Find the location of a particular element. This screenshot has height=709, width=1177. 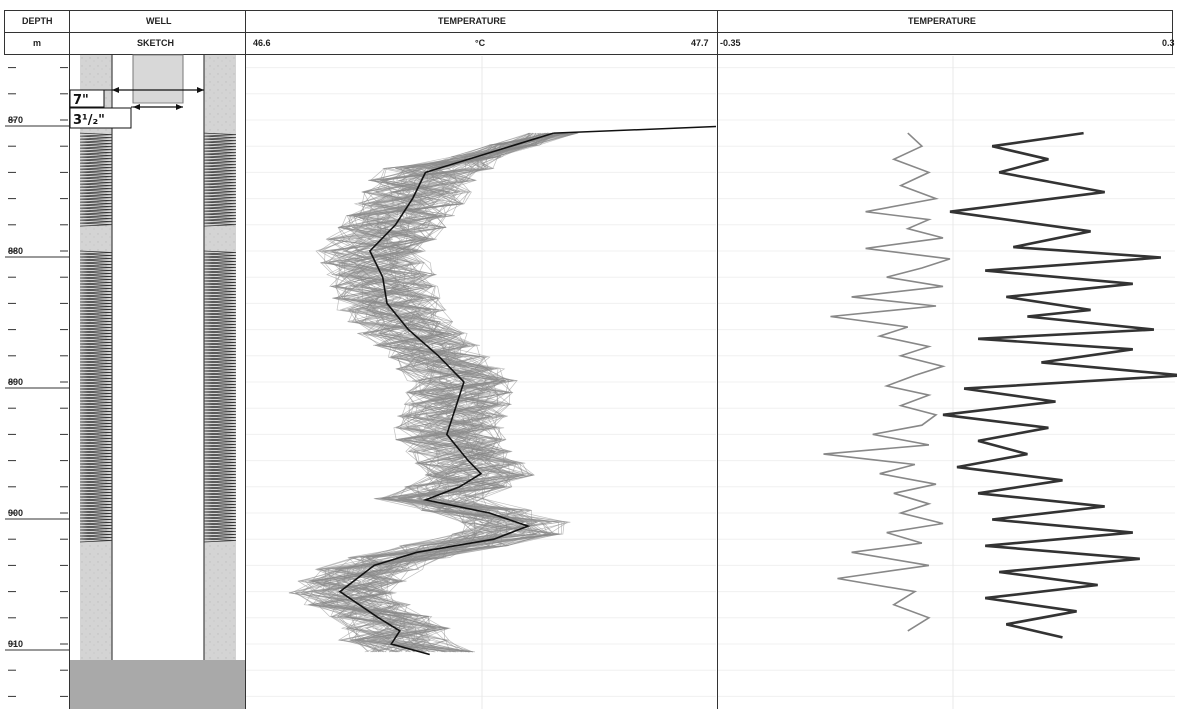

screen-zigzags is located at coordinates (158, 337).